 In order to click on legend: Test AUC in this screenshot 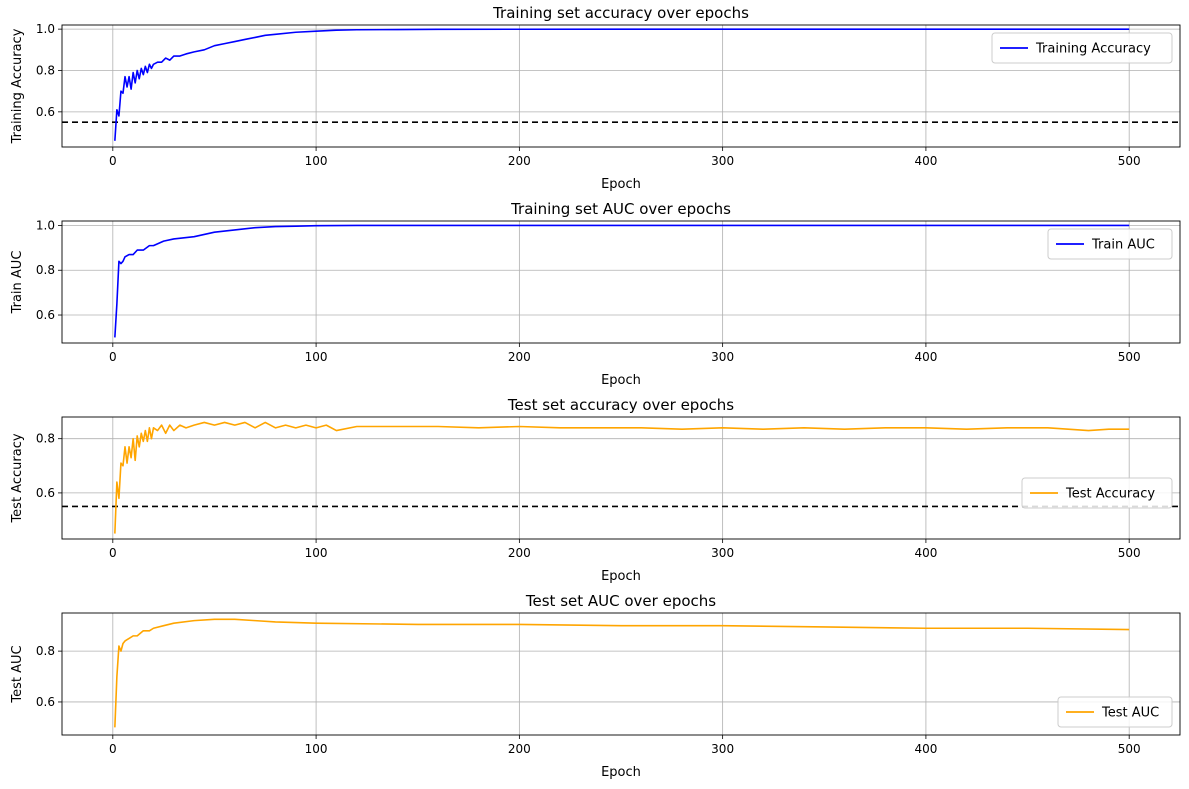, I will do `click(1115, 712)`.